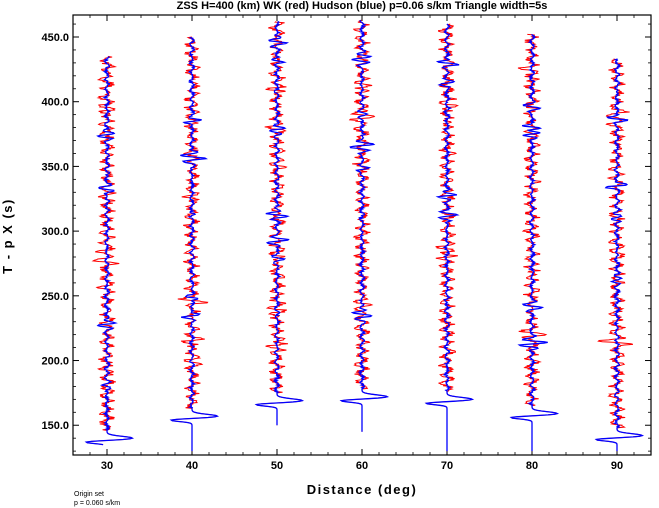 The image size is (659, 508). What do you see at coordinates (617, 466) in the screenshot?
I see `x-tick-label: 90` at bounding box center [617, 466].